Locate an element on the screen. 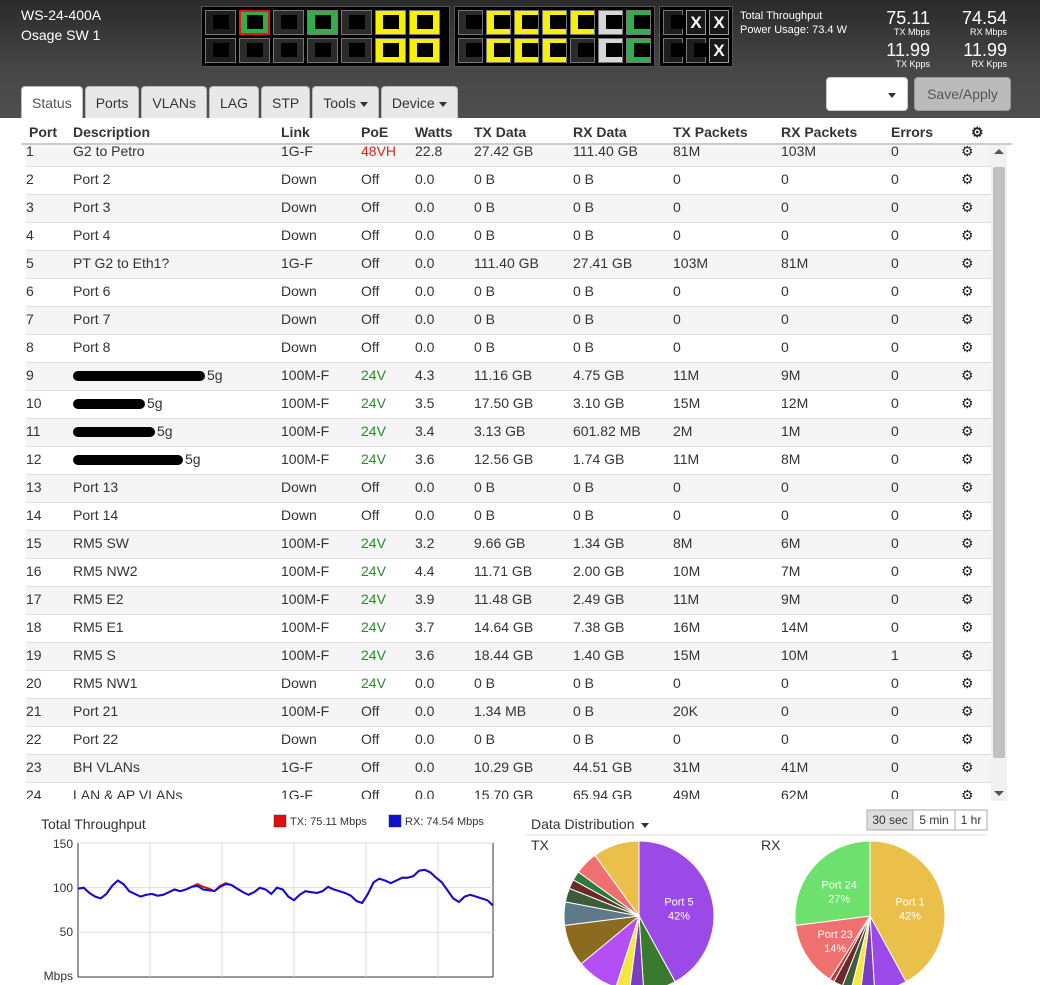 The image size is (1040, 985). tab-vlans: VLANs is located at coordinates (174, 102).